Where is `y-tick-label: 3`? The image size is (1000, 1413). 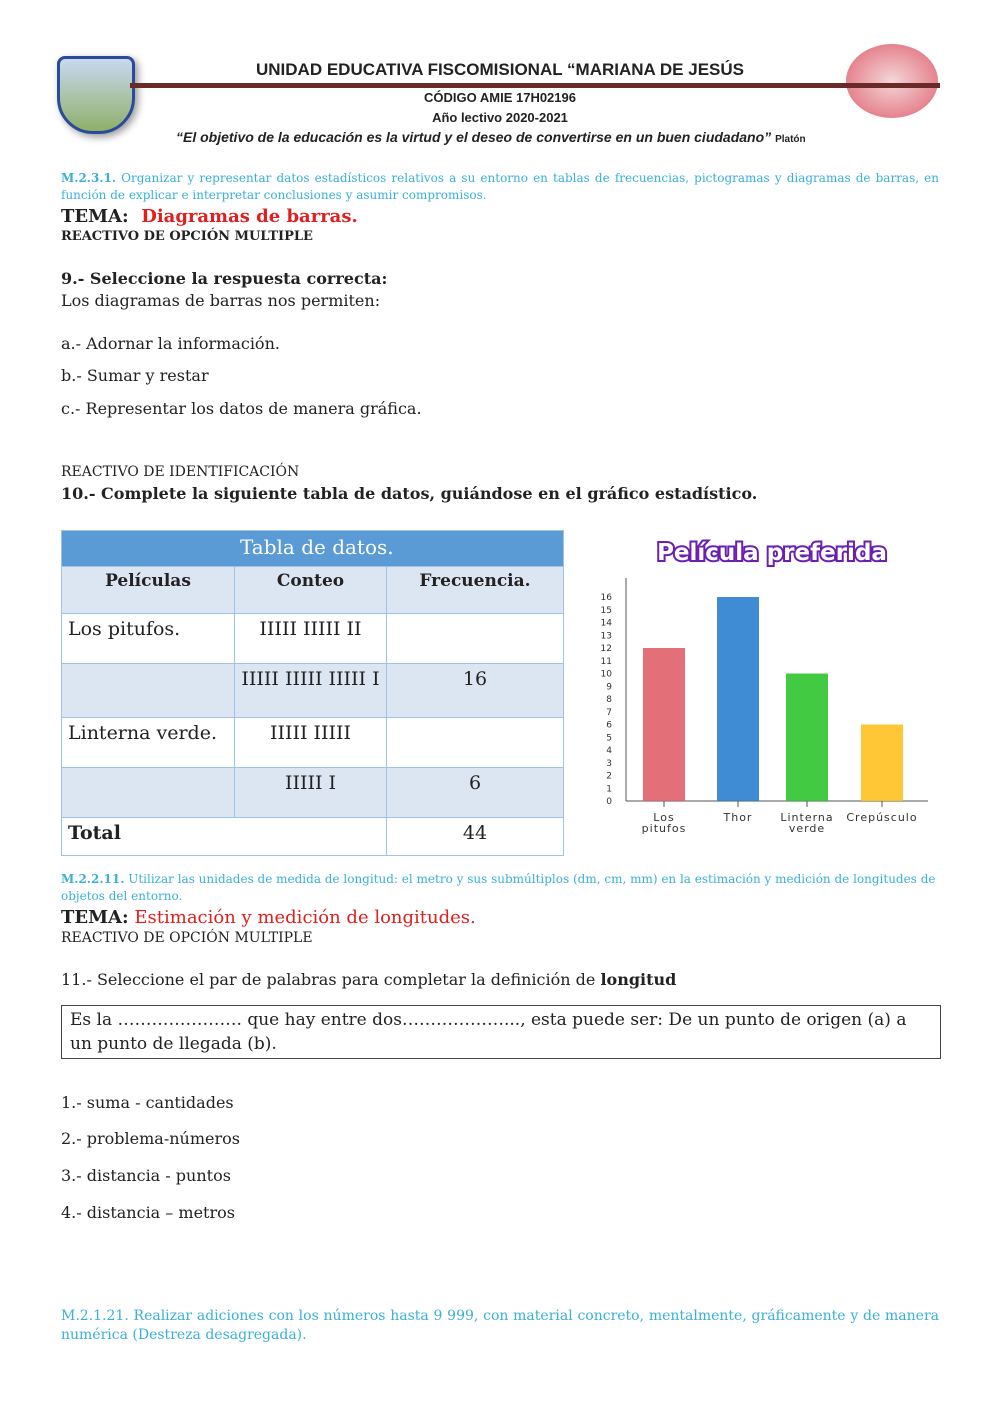 y-tick-label: 3 is located at coordinates (609, 764).